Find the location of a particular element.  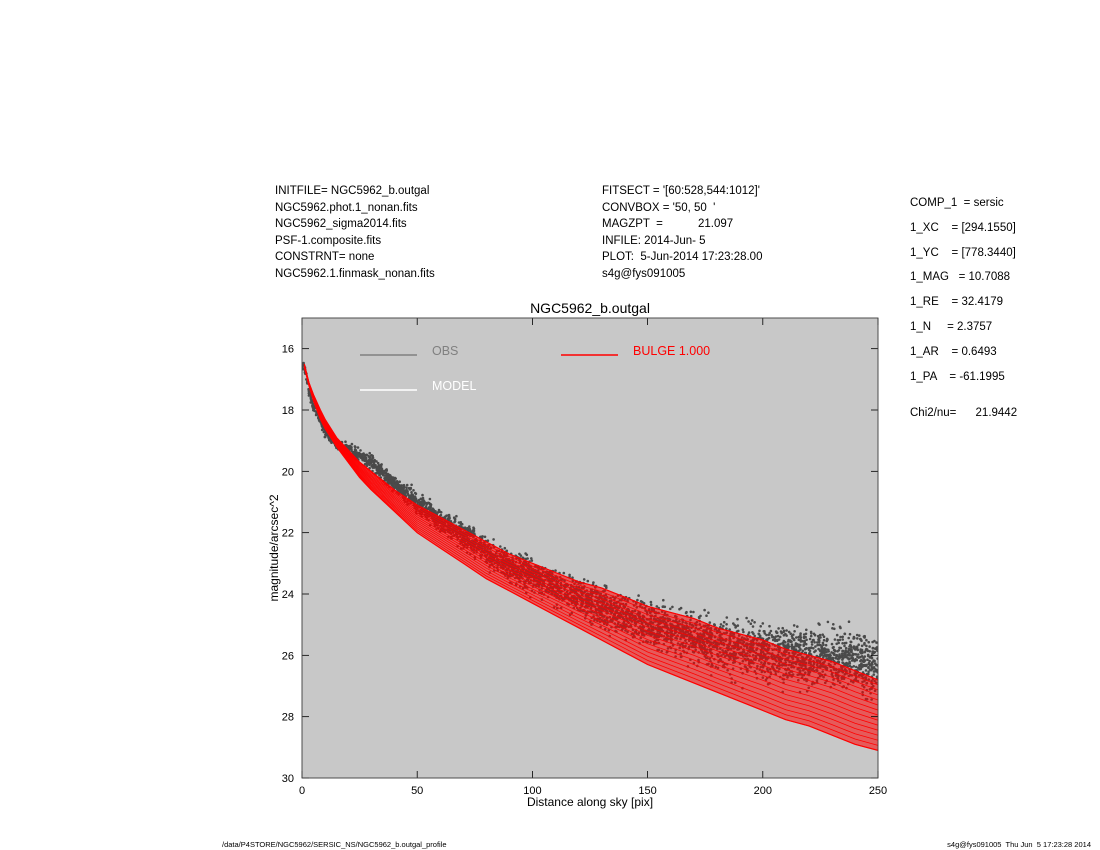

param-re: 1_RE = 32.4179 is located at coordinates (957, 302).